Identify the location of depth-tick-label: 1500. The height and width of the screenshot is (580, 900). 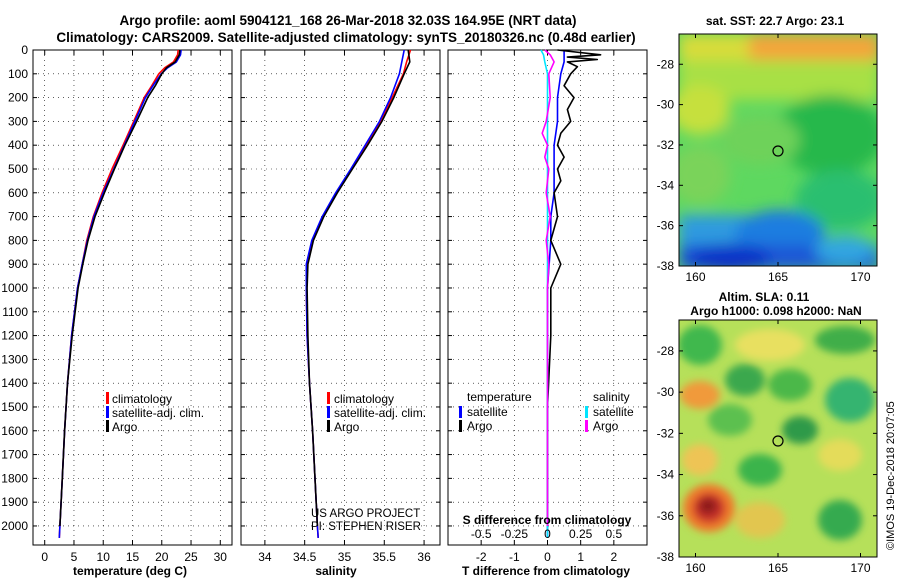
(14, 407).